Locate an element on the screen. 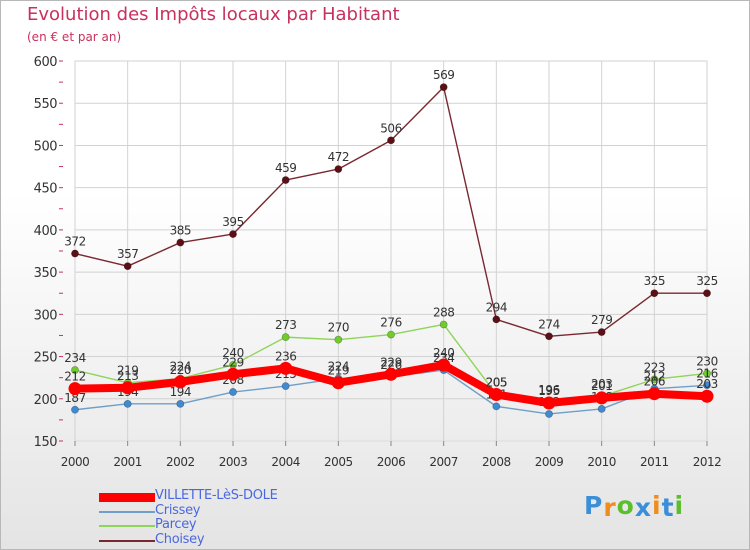  data-label: 223 is located at coordinates (654, 367).